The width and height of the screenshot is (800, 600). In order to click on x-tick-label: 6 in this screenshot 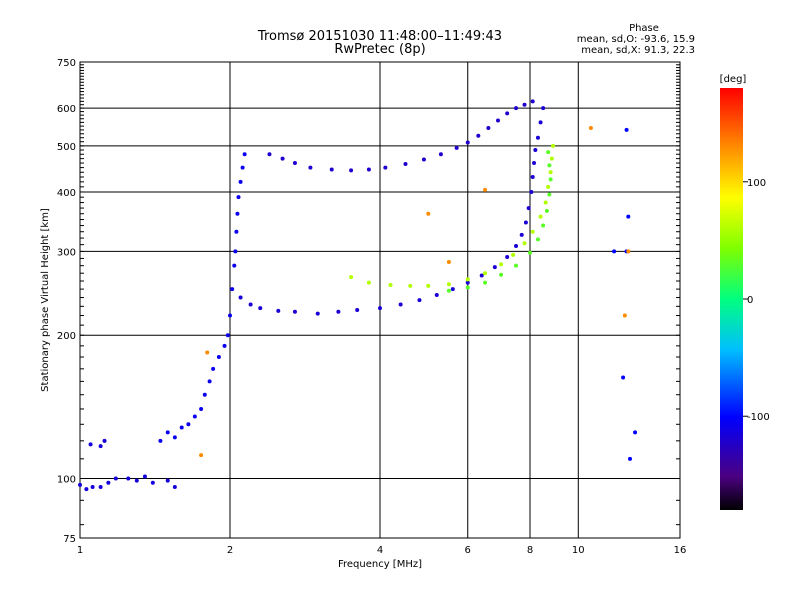, I will do `click(468, 550)`.